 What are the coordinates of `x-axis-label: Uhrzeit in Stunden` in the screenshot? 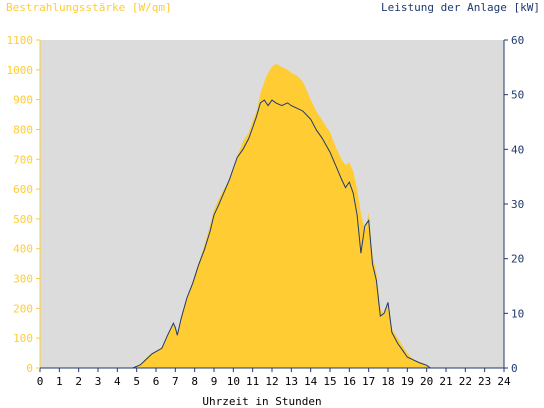 It's located at (261, 401).